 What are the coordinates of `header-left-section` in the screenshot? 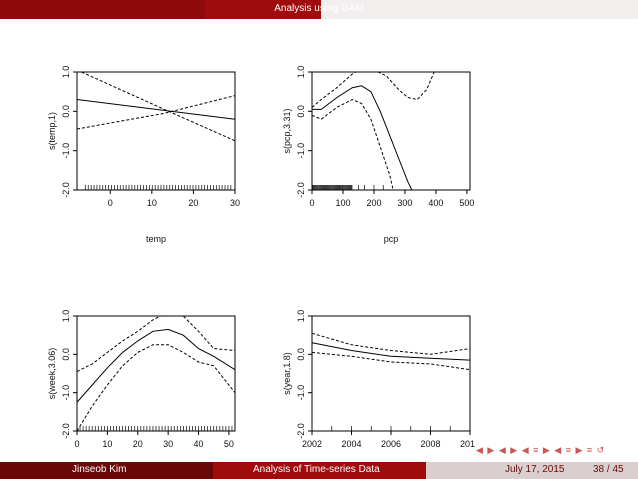 It's located at (102, 9).